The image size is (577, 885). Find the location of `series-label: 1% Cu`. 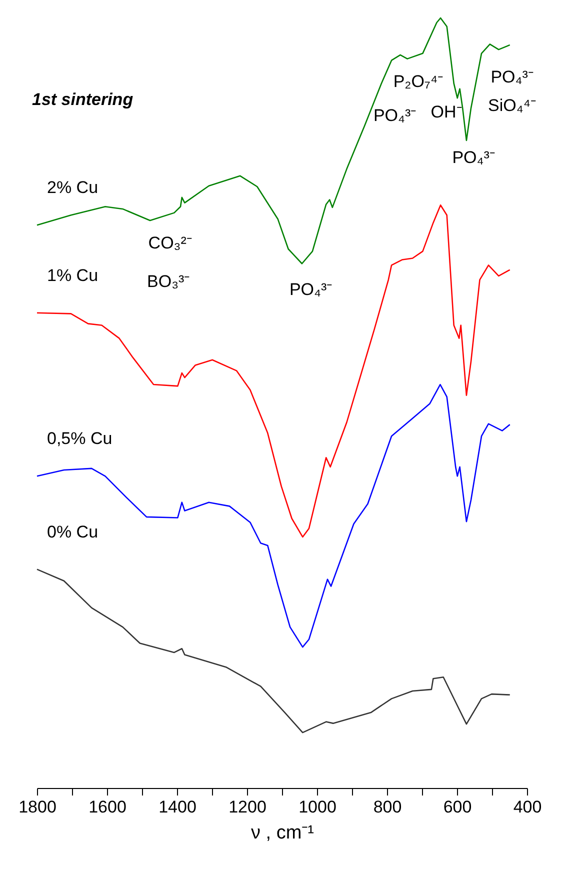

series-label: 1% Cu is located at coordinates (72, 275).